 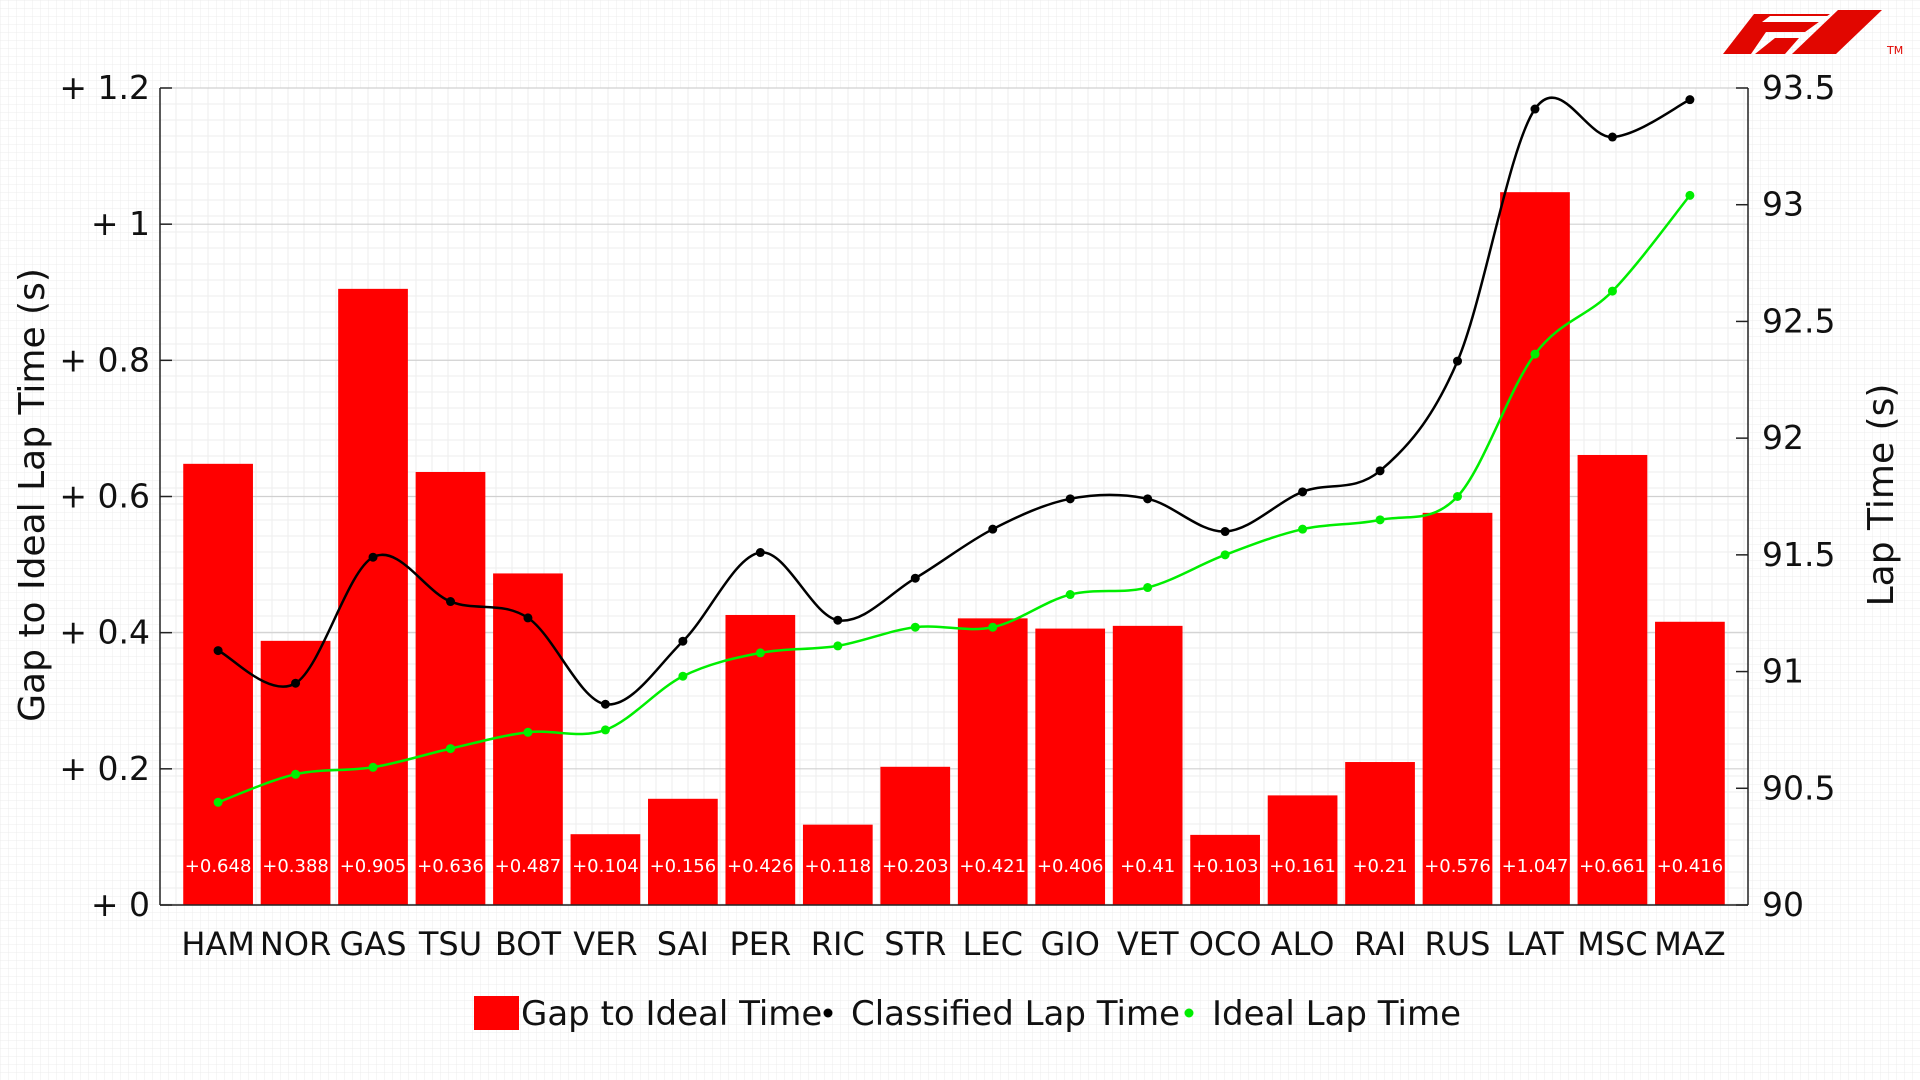 What do you see at coordinates (450, 944) in the screenshot?
I see `x-tick-label-tsu: TSU` at bounding box center [450, 944].